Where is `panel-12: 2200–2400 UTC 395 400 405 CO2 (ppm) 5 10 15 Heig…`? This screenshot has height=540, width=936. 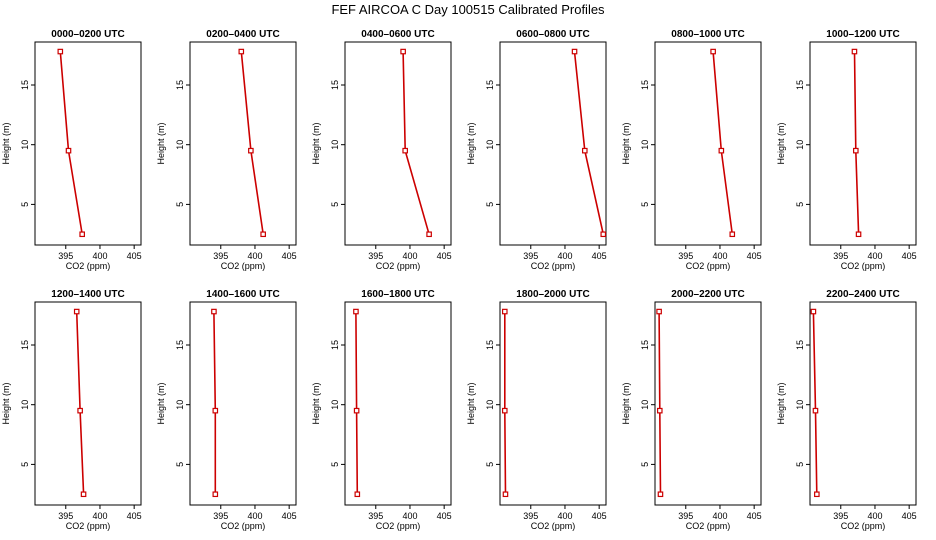
panel-12: 2200–2400 UTC 395 400 405 CO2 (ppm) 5 10 15 Heig… is located at coordinates (846, 410).